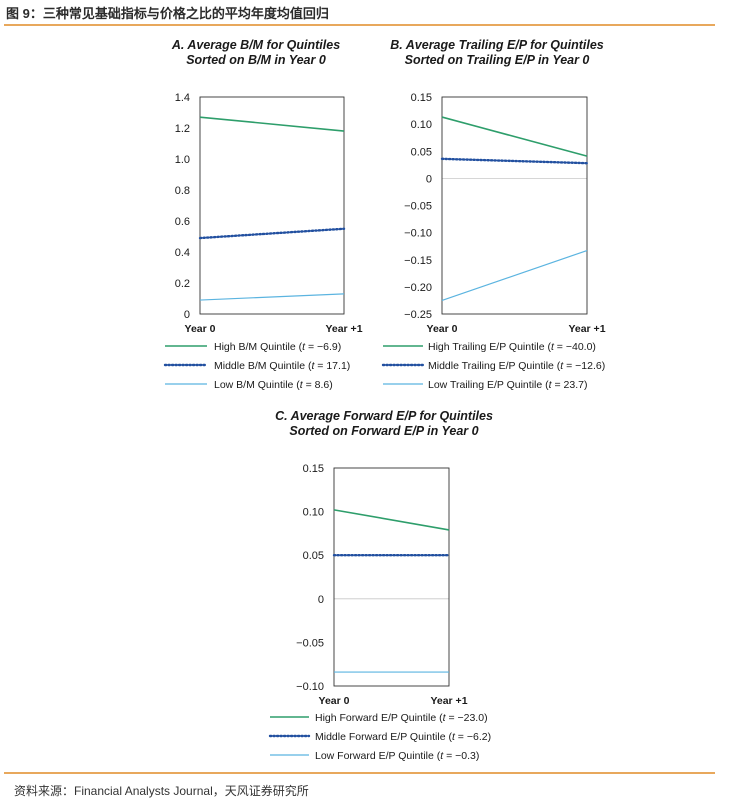 Image resolution: width=729 pixels, height=807 pixels. I want to click on chart-a-ytick-label: 0.8, so click(182, 191).